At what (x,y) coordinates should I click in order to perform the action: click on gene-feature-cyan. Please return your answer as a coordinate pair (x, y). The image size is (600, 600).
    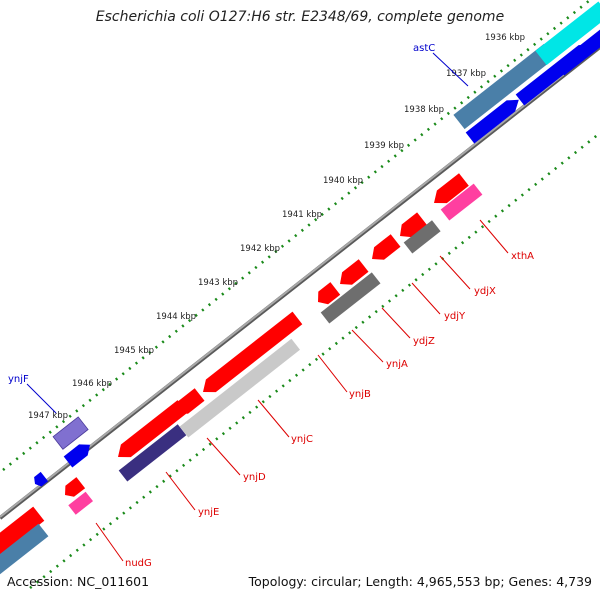
    Looking at the image, I should click on (567, 33).